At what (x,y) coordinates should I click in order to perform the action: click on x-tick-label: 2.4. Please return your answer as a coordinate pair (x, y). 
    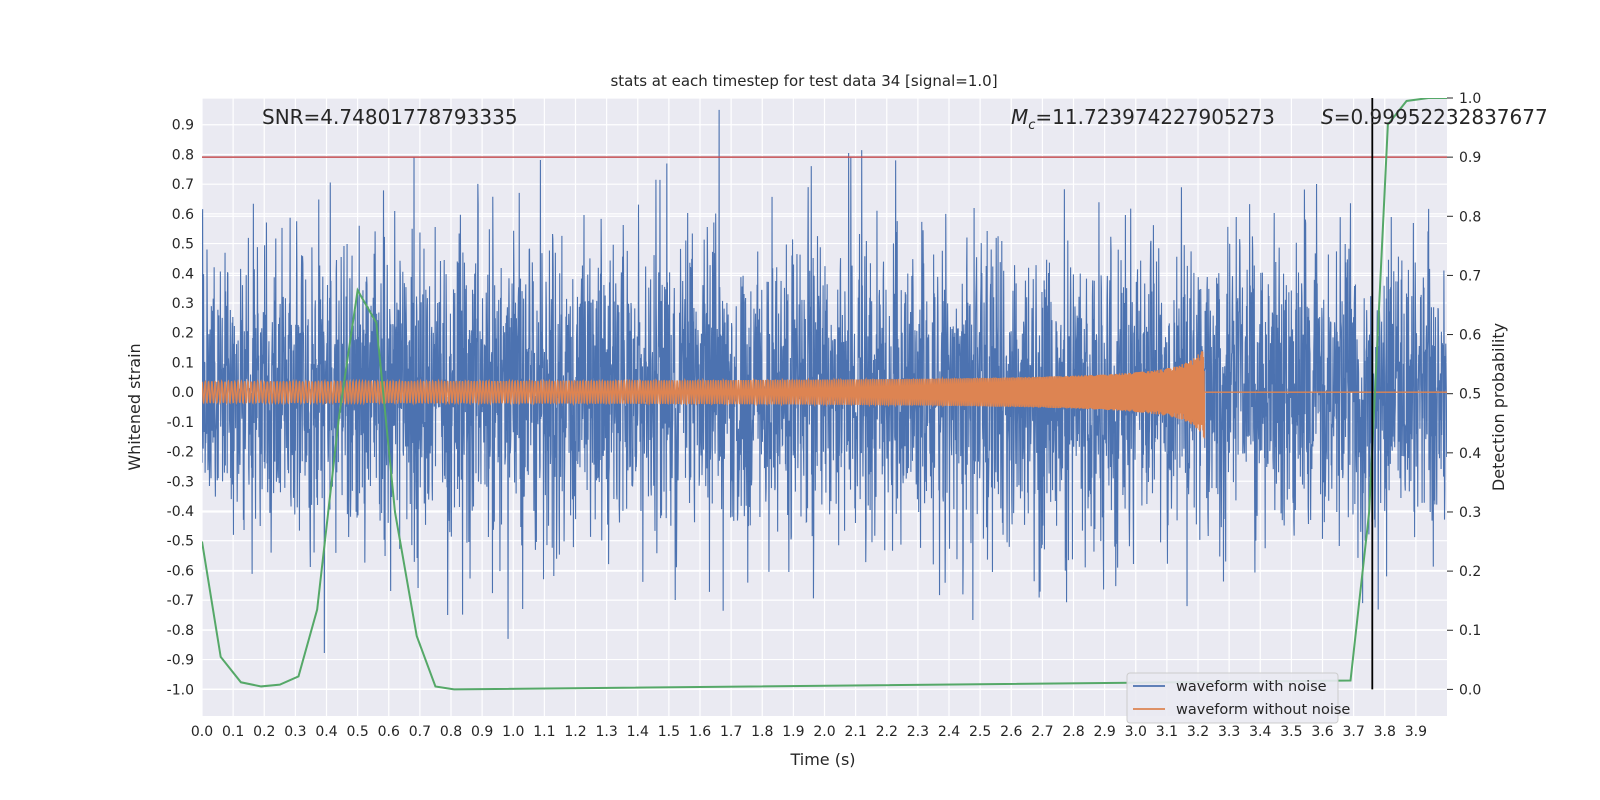
    Looking at the image, I should click on (949, 732).